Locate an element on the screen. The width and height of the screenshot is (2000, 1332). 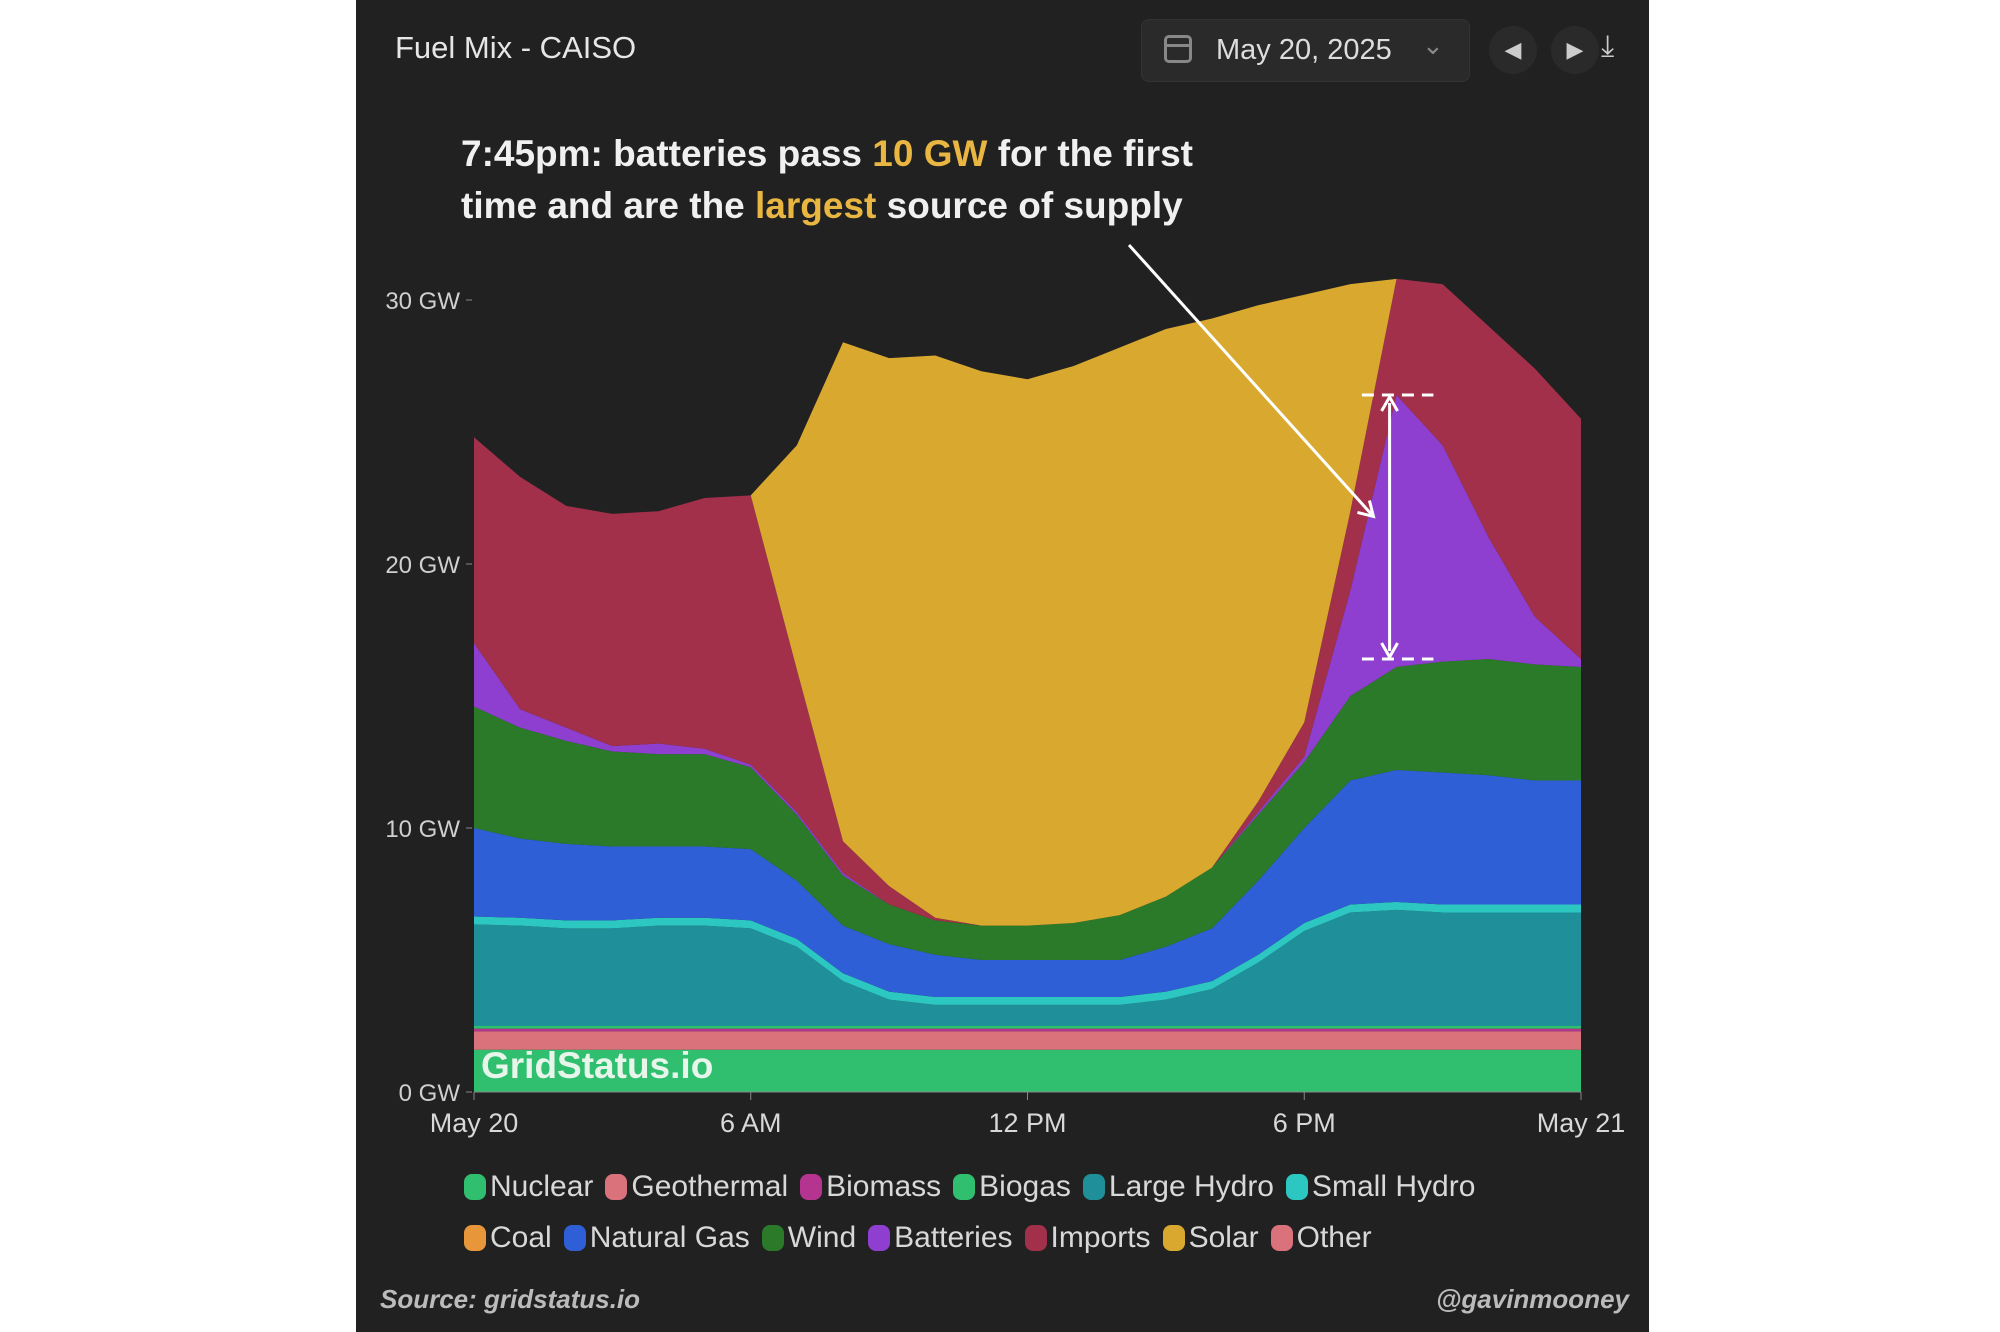
legend-item-batteries: Batteries is located at coordinates (940, 1238).